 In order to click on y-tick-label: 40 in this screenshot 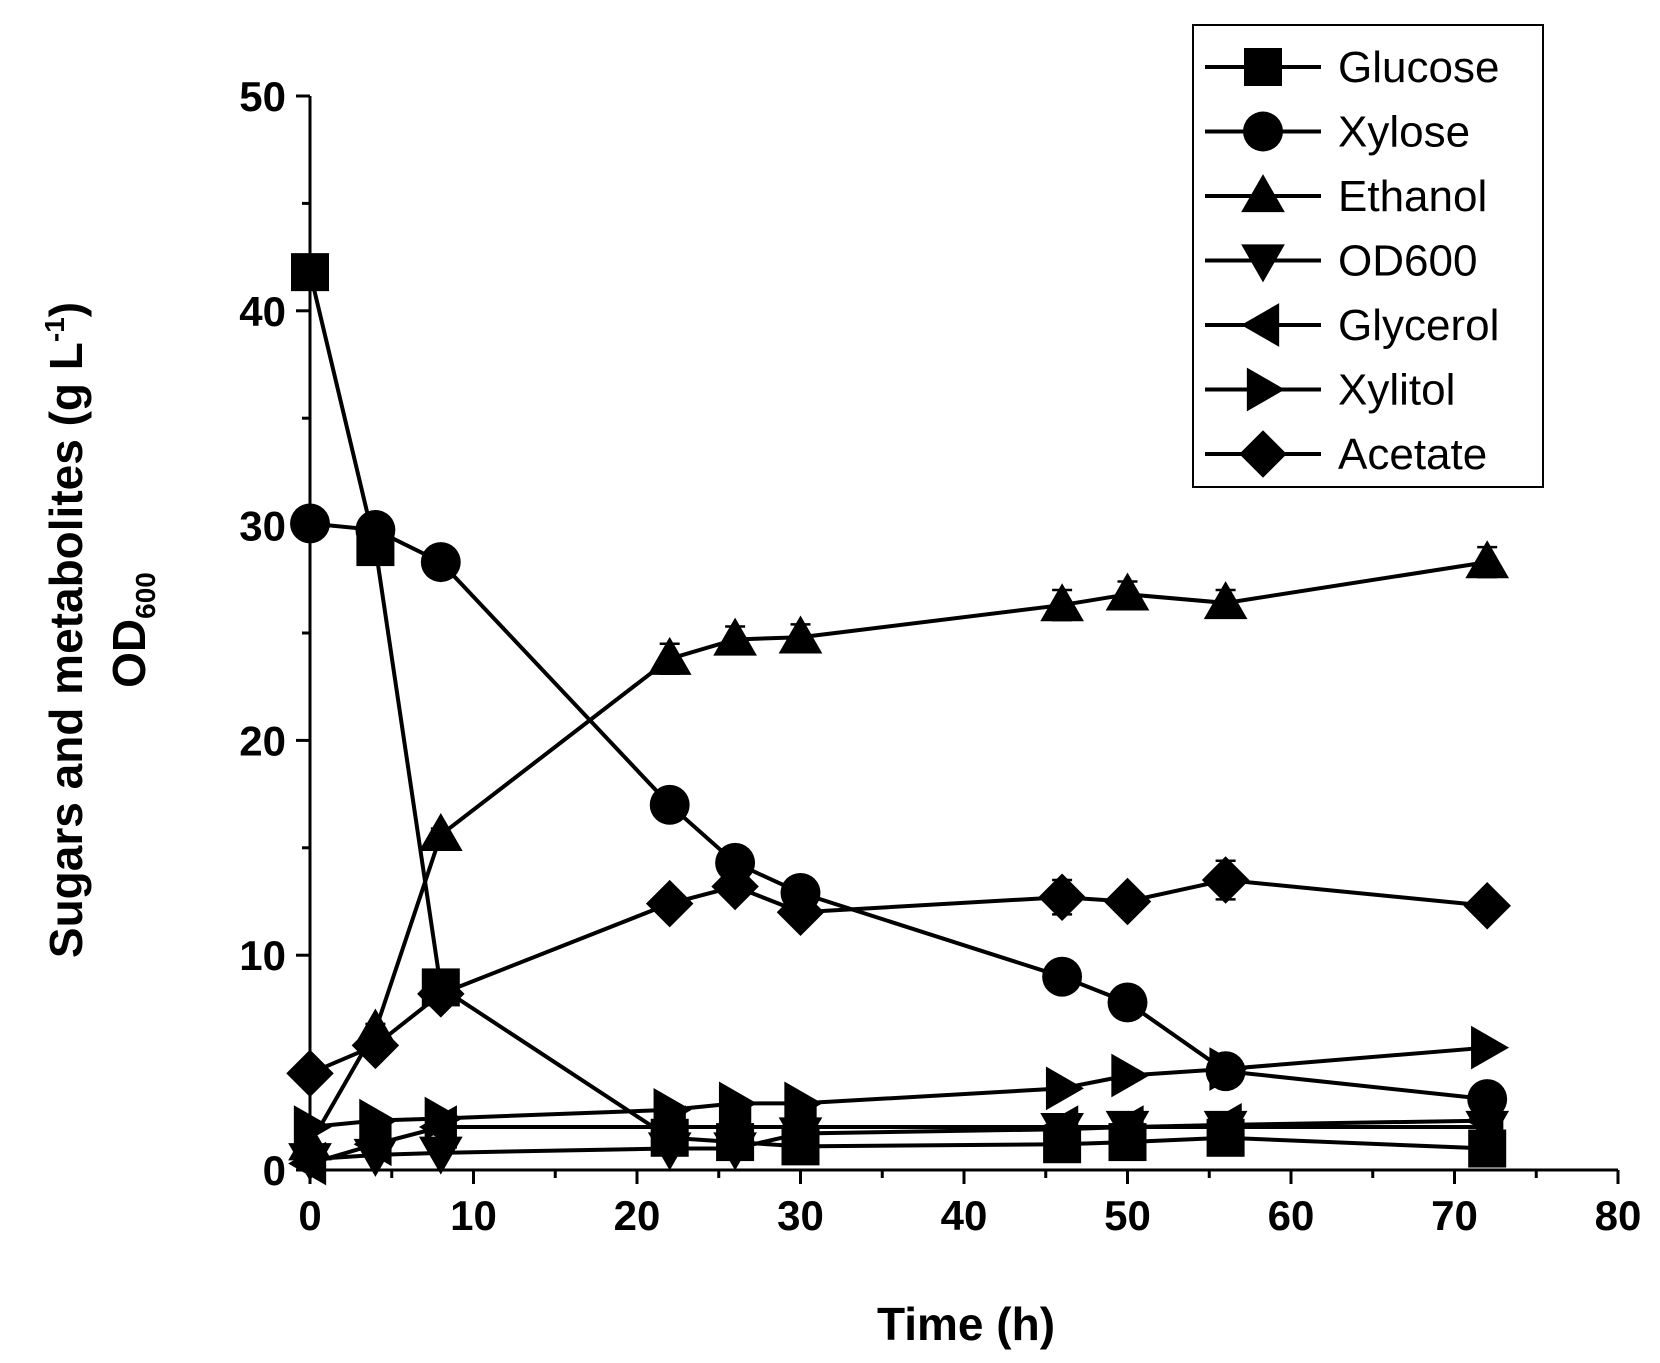, I will do `click(262, 311)`.